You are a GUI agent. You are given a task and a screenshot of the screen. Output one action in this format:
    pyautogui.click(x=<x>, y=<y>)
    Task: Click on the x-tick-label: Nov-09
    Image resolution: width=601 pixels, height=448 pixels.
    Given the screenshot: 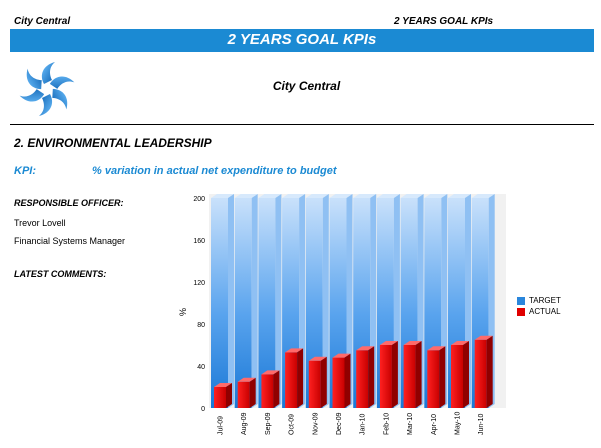 What is the action you would take?
    pyautogui.click(x=315, y=423)
    